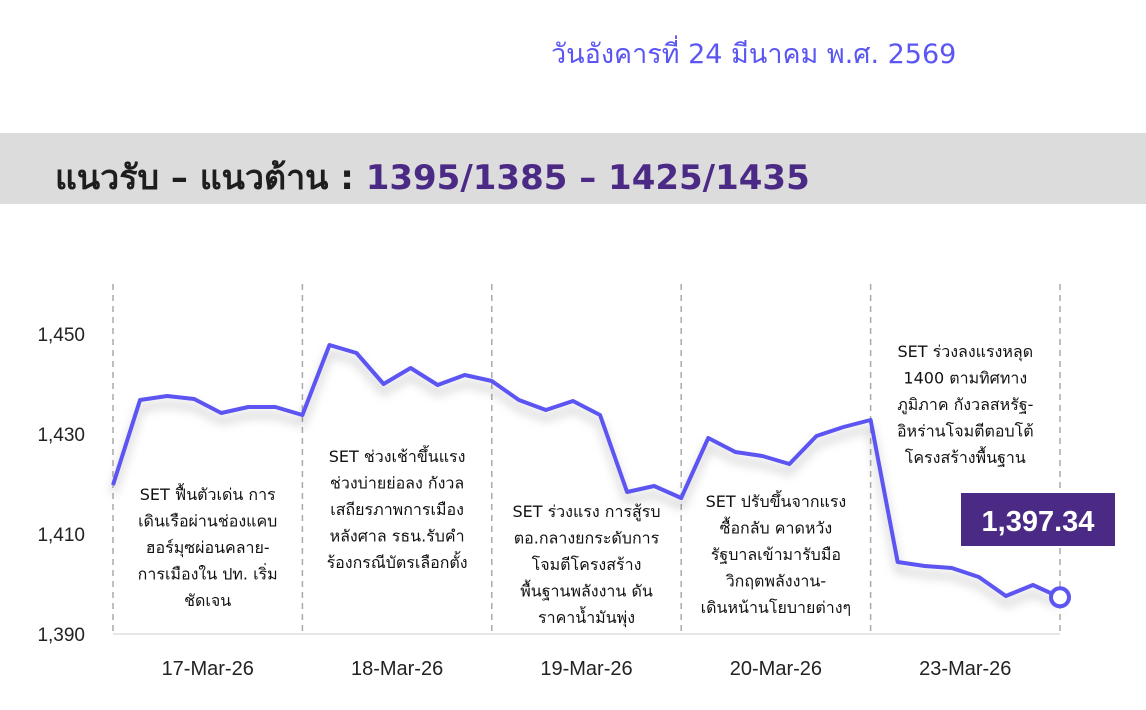  Describe the element at coordinates (208, 548) in the screenshot. I see `annotation-text: ฮอร์มุซผ่อนคลาย-` at that location.